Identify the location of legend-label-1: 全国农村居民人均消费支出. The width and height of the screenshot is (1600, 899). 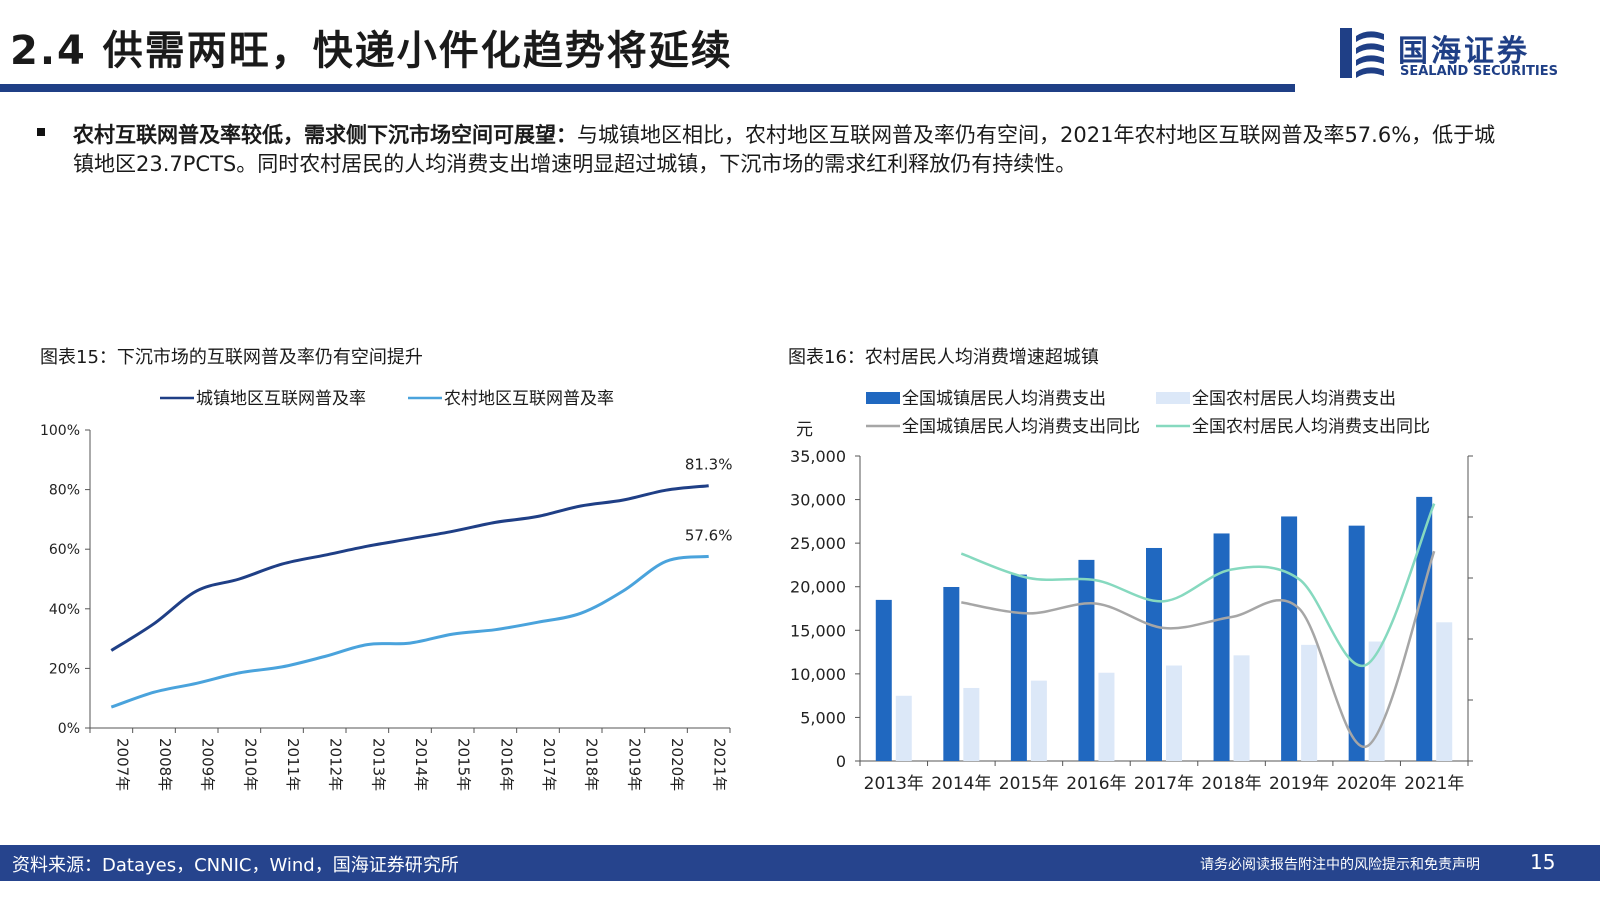
(1294, 399).